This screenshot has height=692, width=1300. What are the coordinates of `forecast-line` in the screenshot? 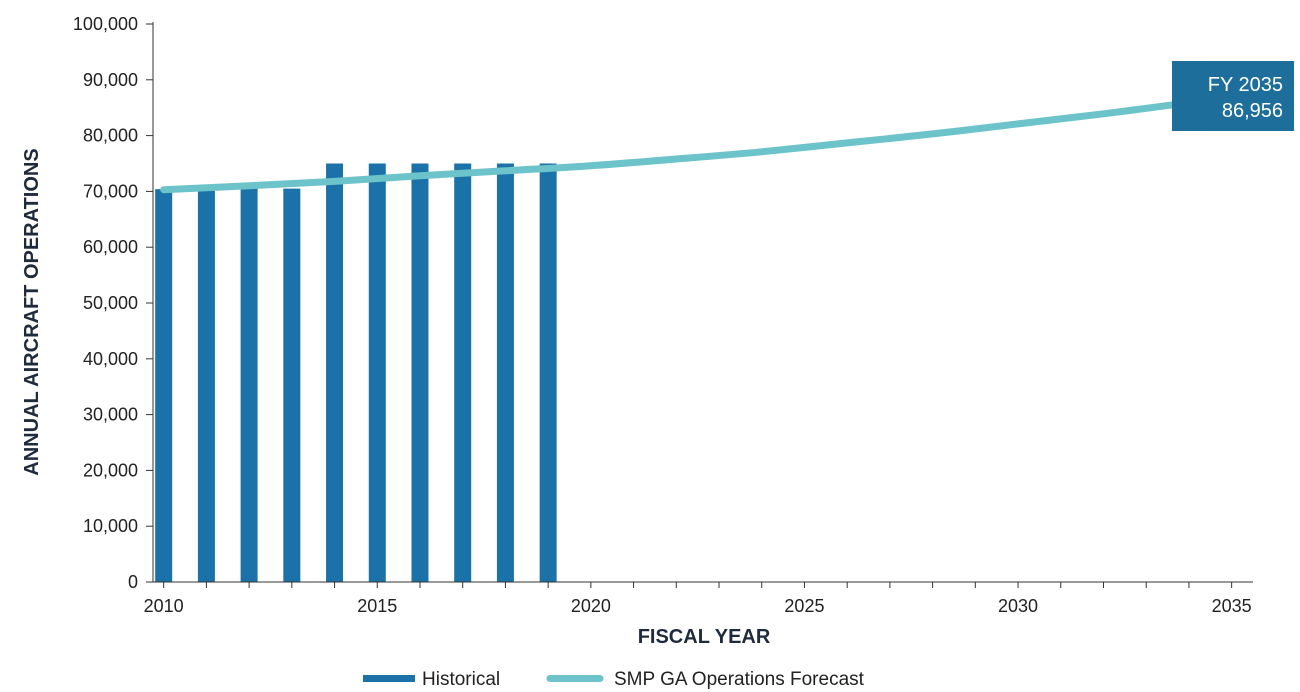 It's located at (698, 143).